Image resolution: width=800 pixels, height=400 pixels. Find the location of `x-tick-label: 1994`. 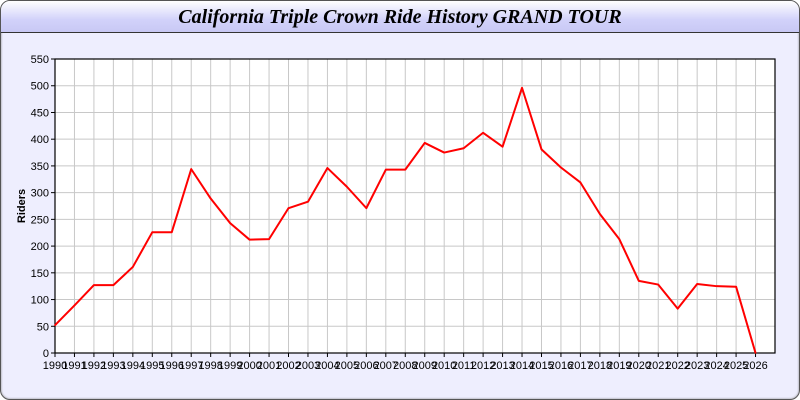

x-tick-label: 1994 is located at coordinates (133, 366).